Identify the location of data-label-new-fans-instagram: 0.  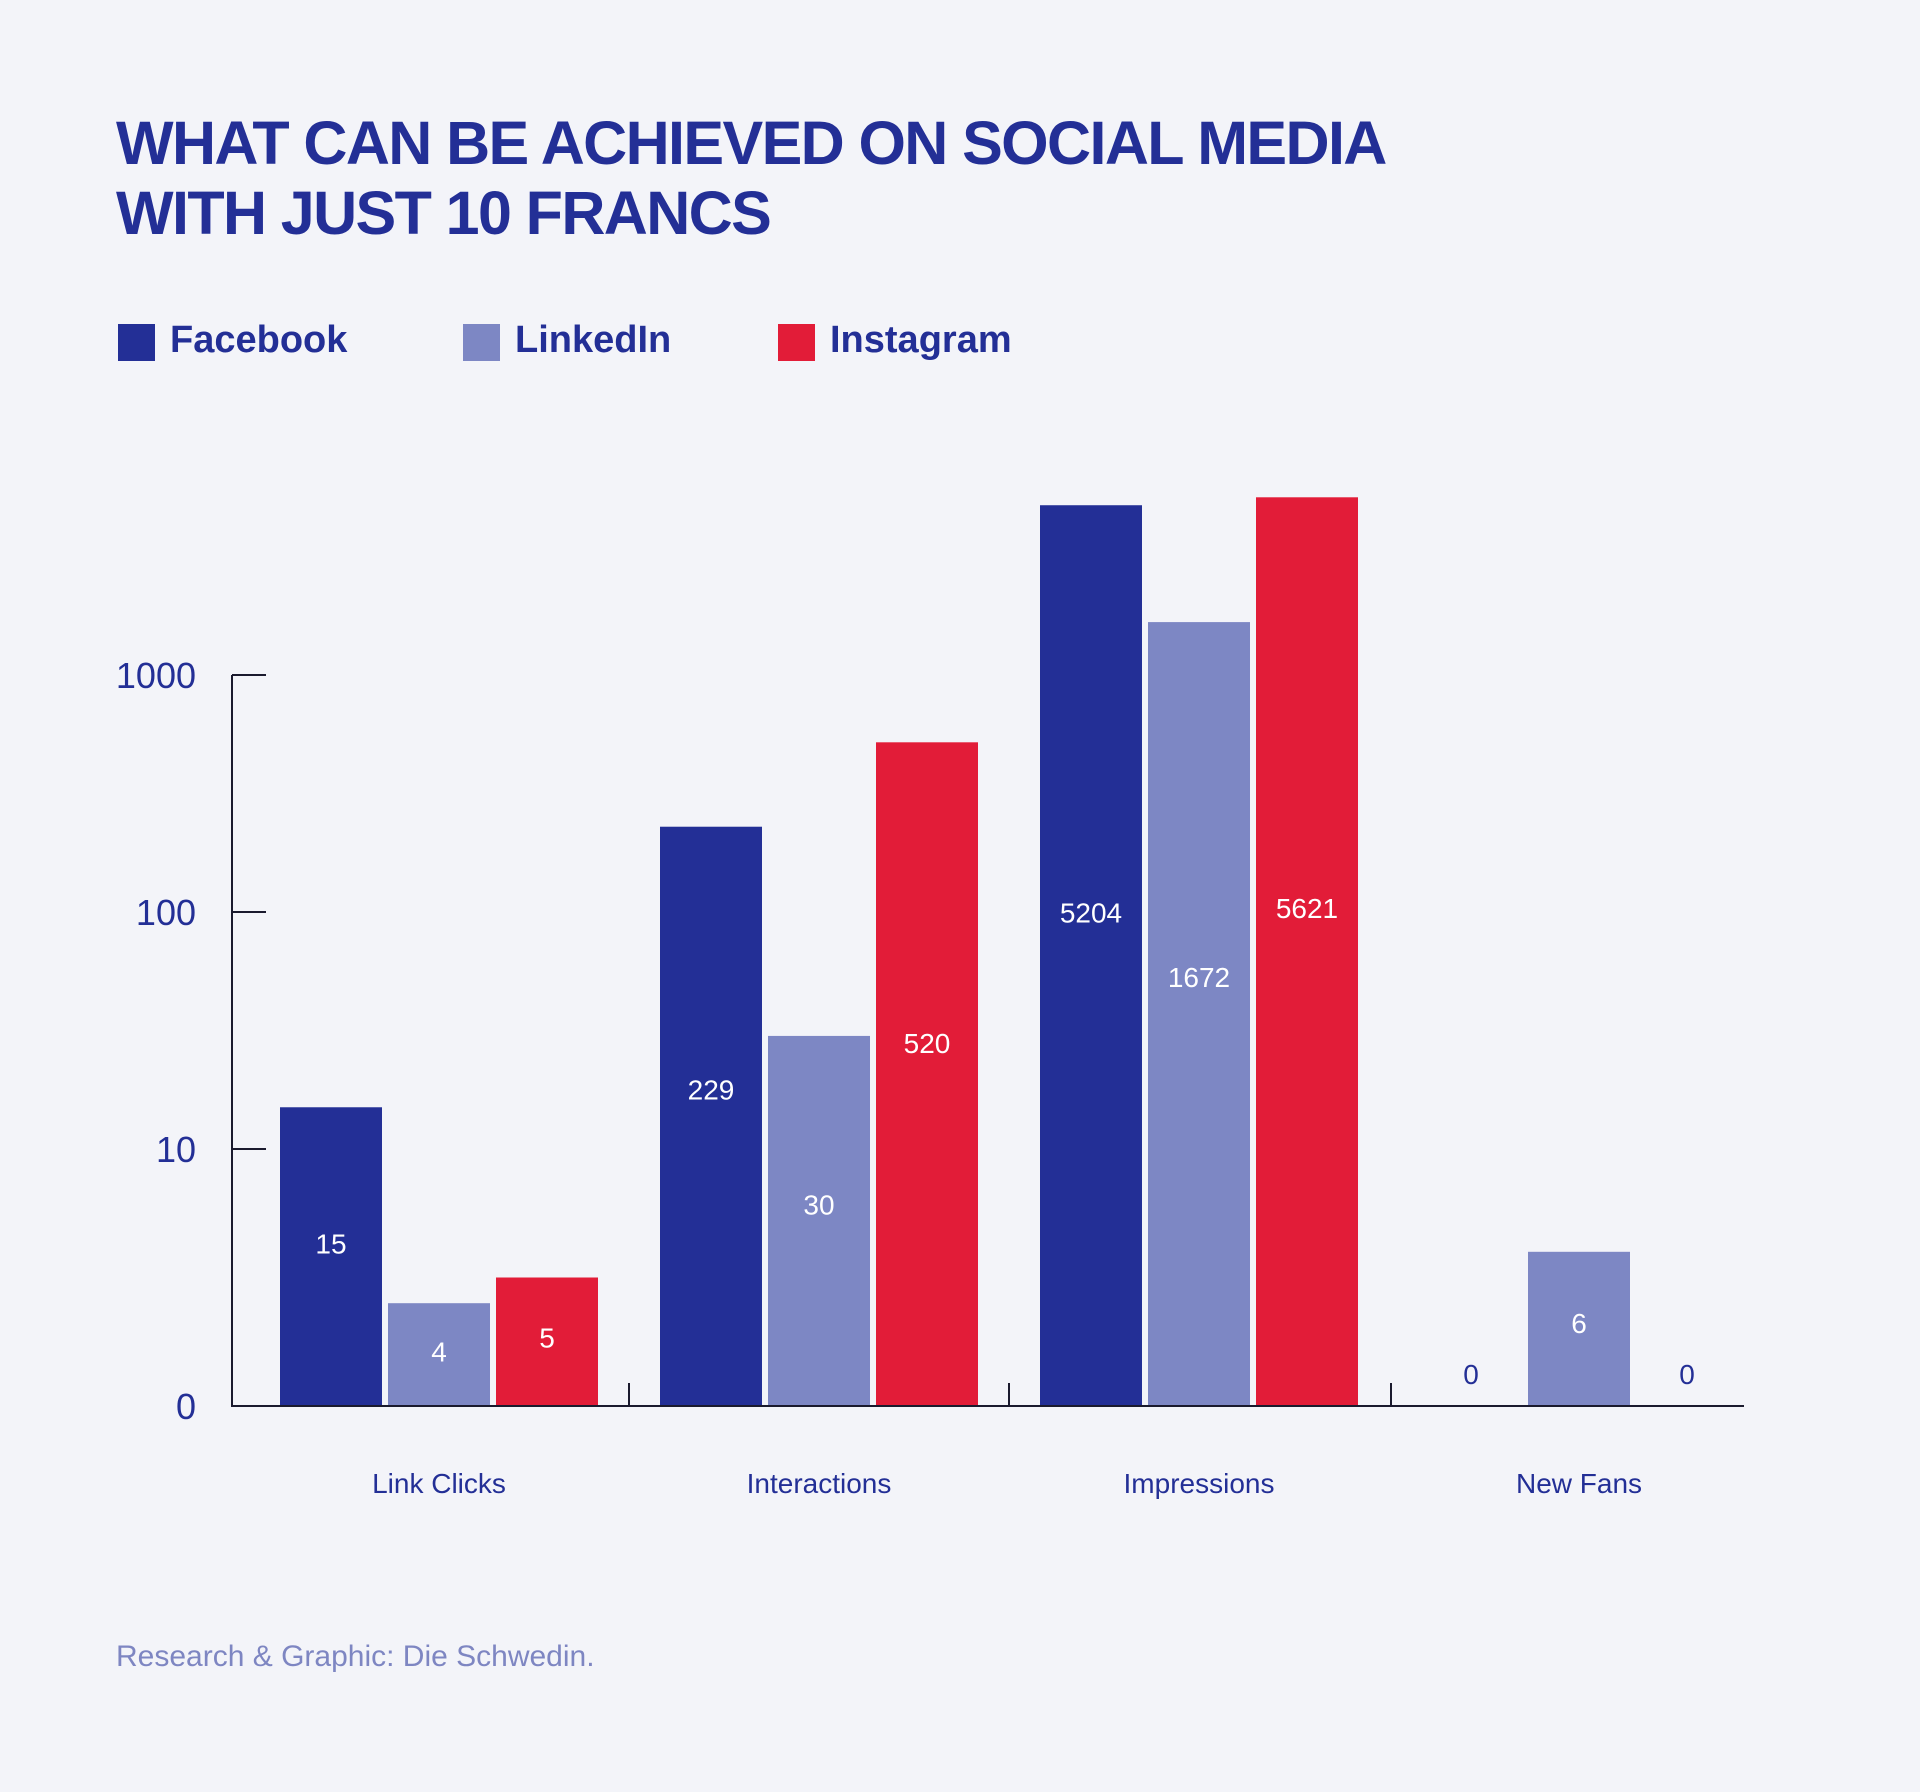
(1687, 1374).